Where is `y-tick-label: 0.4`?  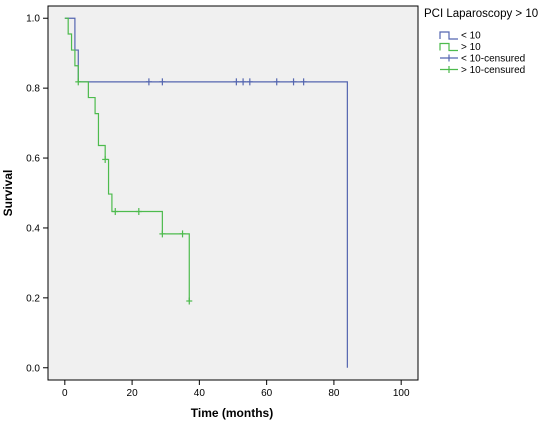
y-tick-label: 0.4 is located at coordinates (33, 228).